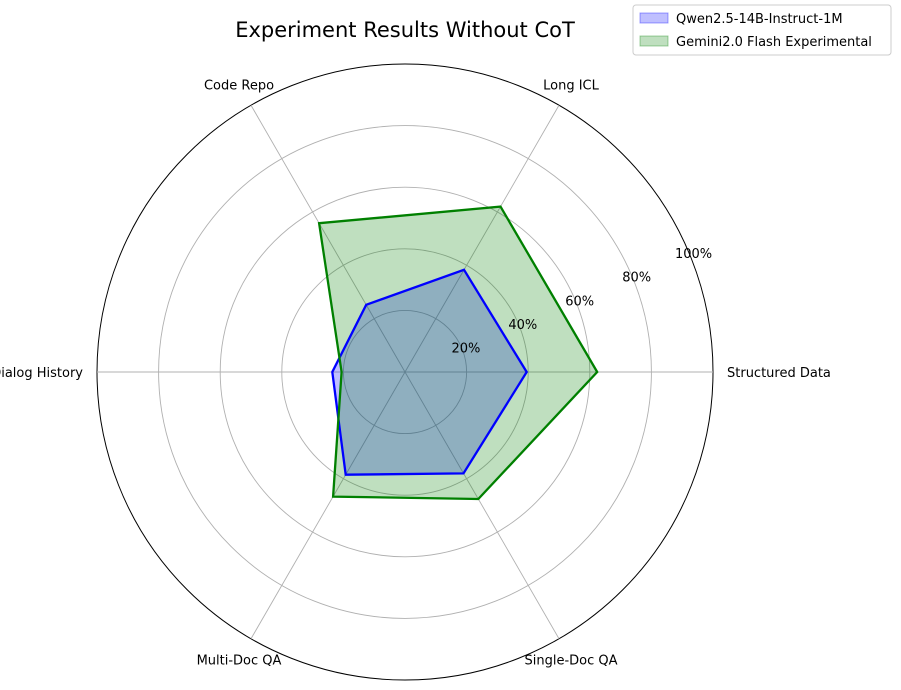 The width and height of the screenshot is (901, 690). Describe the element at coordinates (774, 42) in the screenshot. I see `legend-label-gemini: Gemini2.0 Flash Experimental` at that location.